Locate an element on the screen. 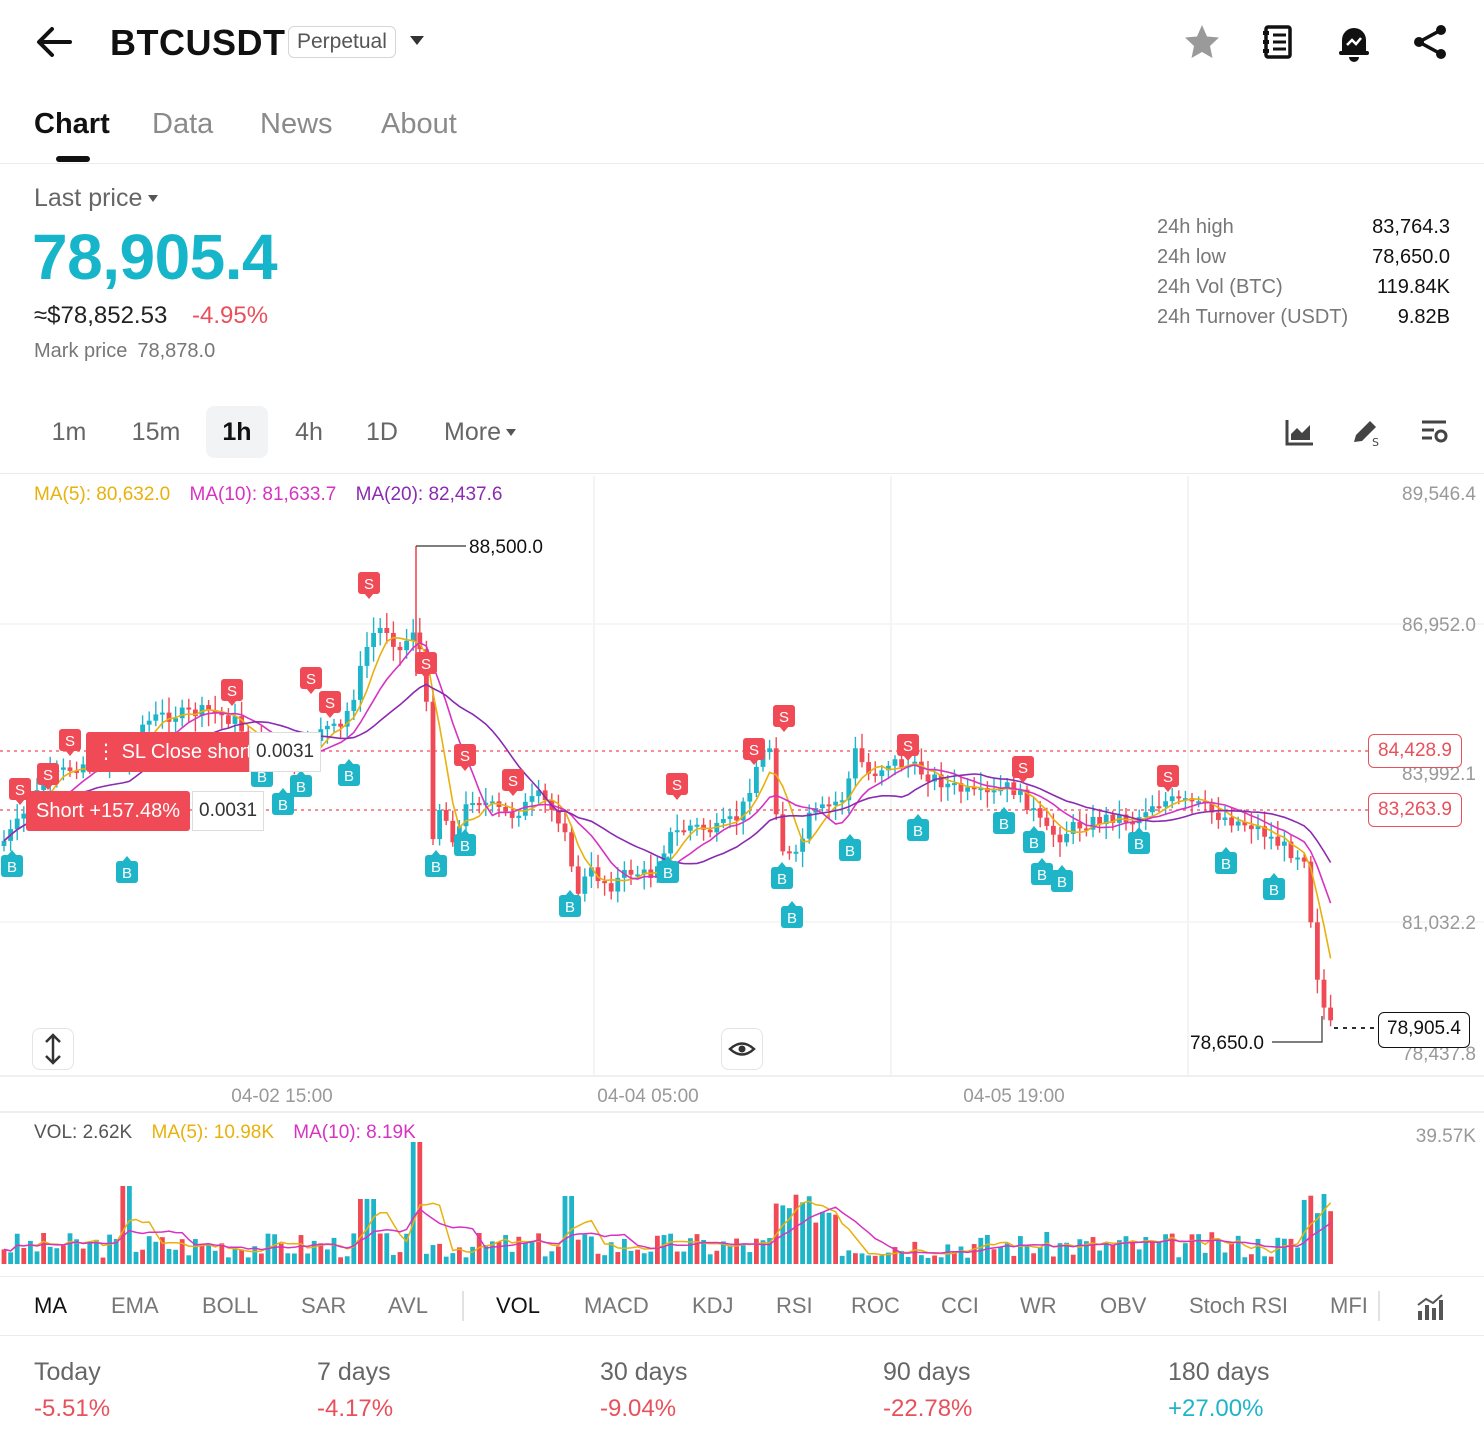  timeframe-15m: 15m is located at coordinates (156, 432).